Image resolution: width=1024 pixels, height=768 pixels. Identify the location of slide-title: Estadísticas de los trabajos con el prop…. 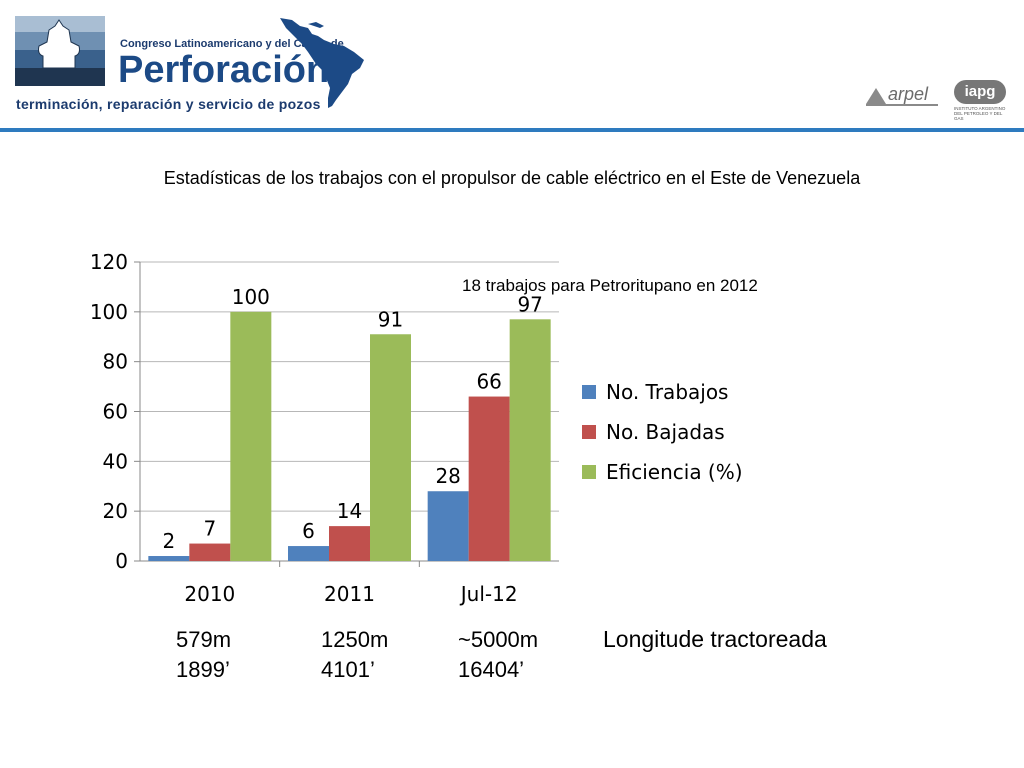
(512, 178).